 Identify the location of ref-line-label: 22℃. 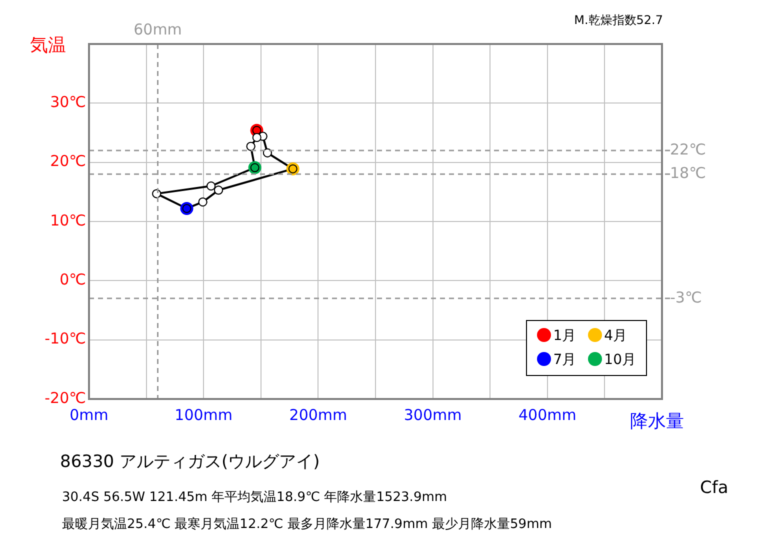
(688, 149).